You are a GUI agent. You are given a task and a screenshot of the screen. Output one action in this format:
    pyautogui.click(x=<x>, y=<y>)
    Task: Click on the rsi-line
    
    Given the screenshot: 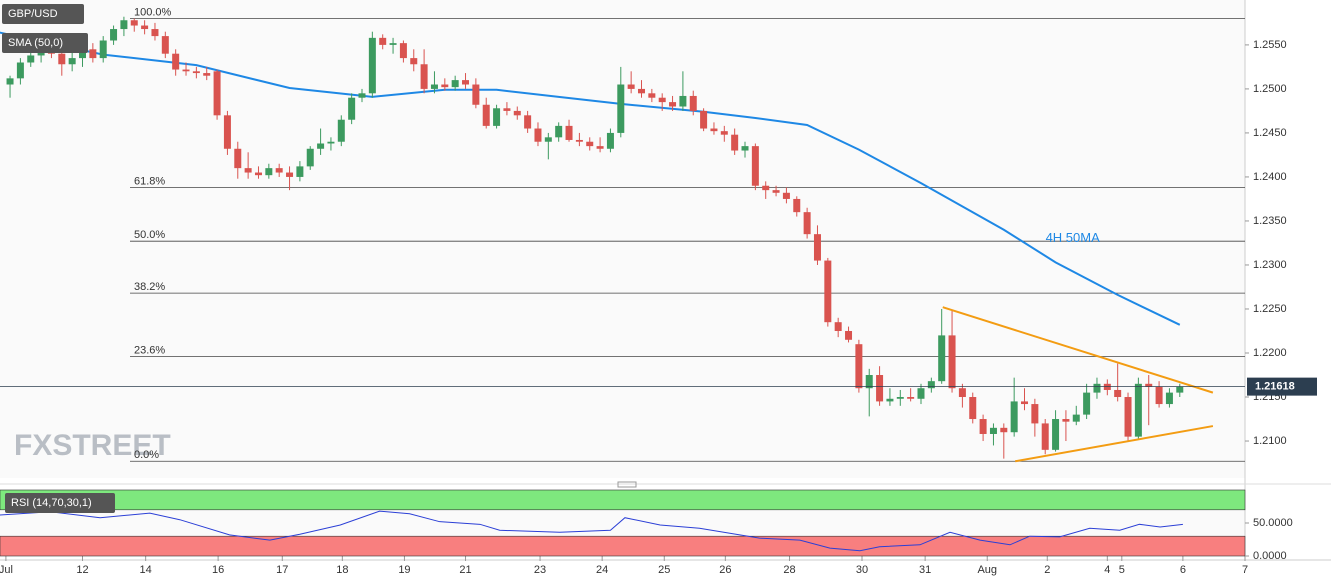 What is the action you would take?
    pyautogui.click(x=591, y=531)
    